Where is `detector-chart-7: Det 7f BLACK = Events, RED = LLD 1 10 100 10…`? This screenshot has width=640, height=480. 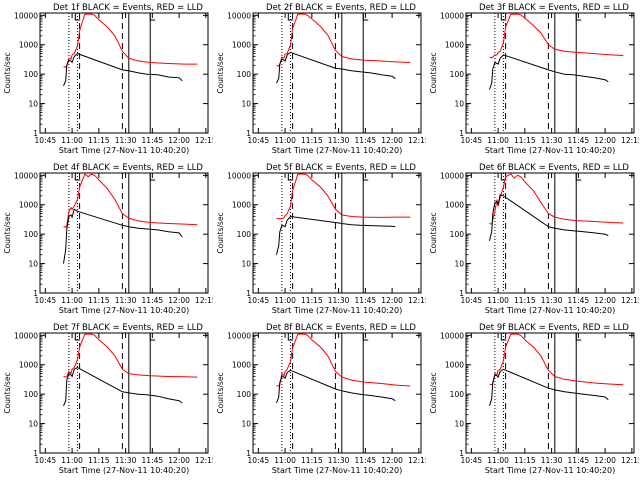
detector-chart-7: Det 7f BLACK = Events, RED = LLD 1 10 100 10… is located at coordinates (108, 399).